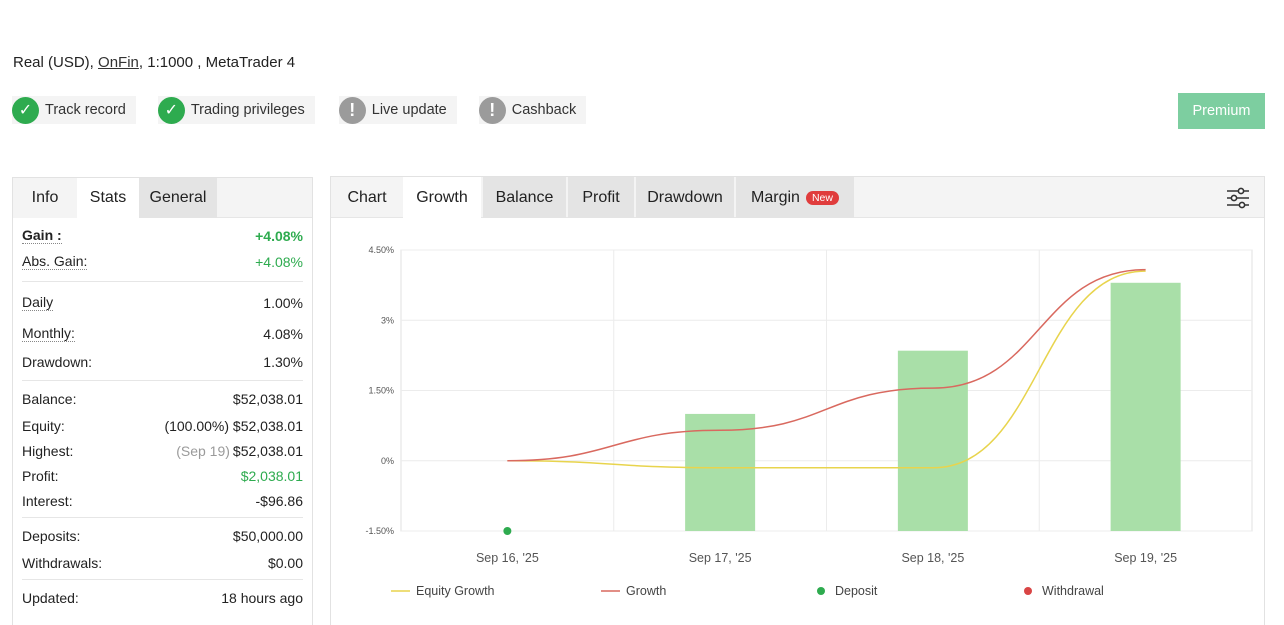 This screenshot has height=625, width=1284. I want to click on badge-track-record: ✓ Track record, so click(74, 110).